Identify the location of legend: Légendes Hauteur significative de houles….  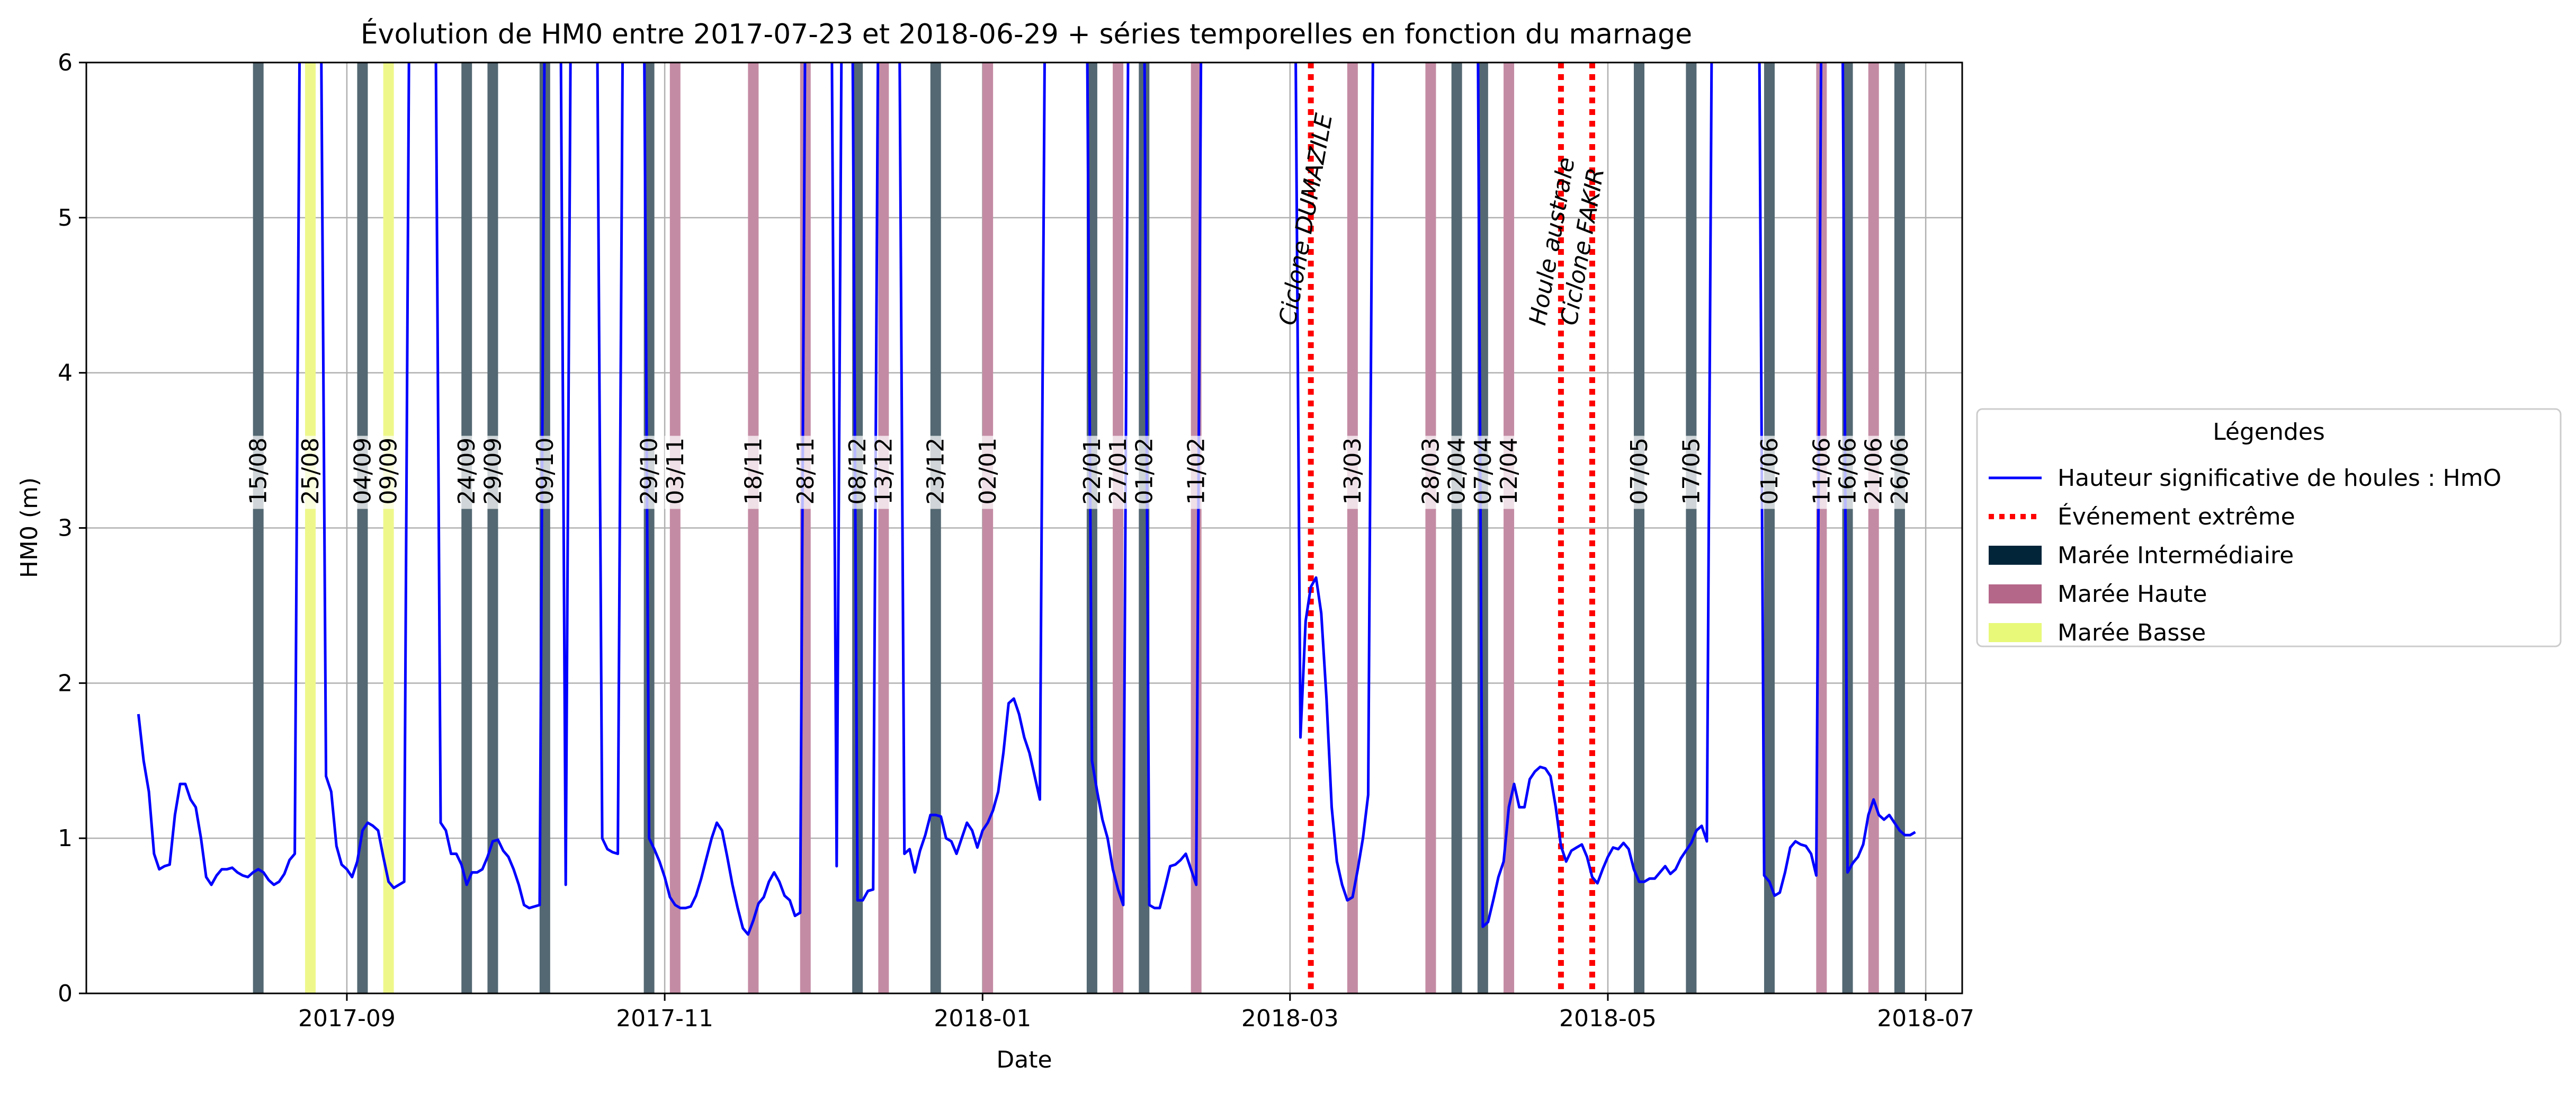
(2269, 527).